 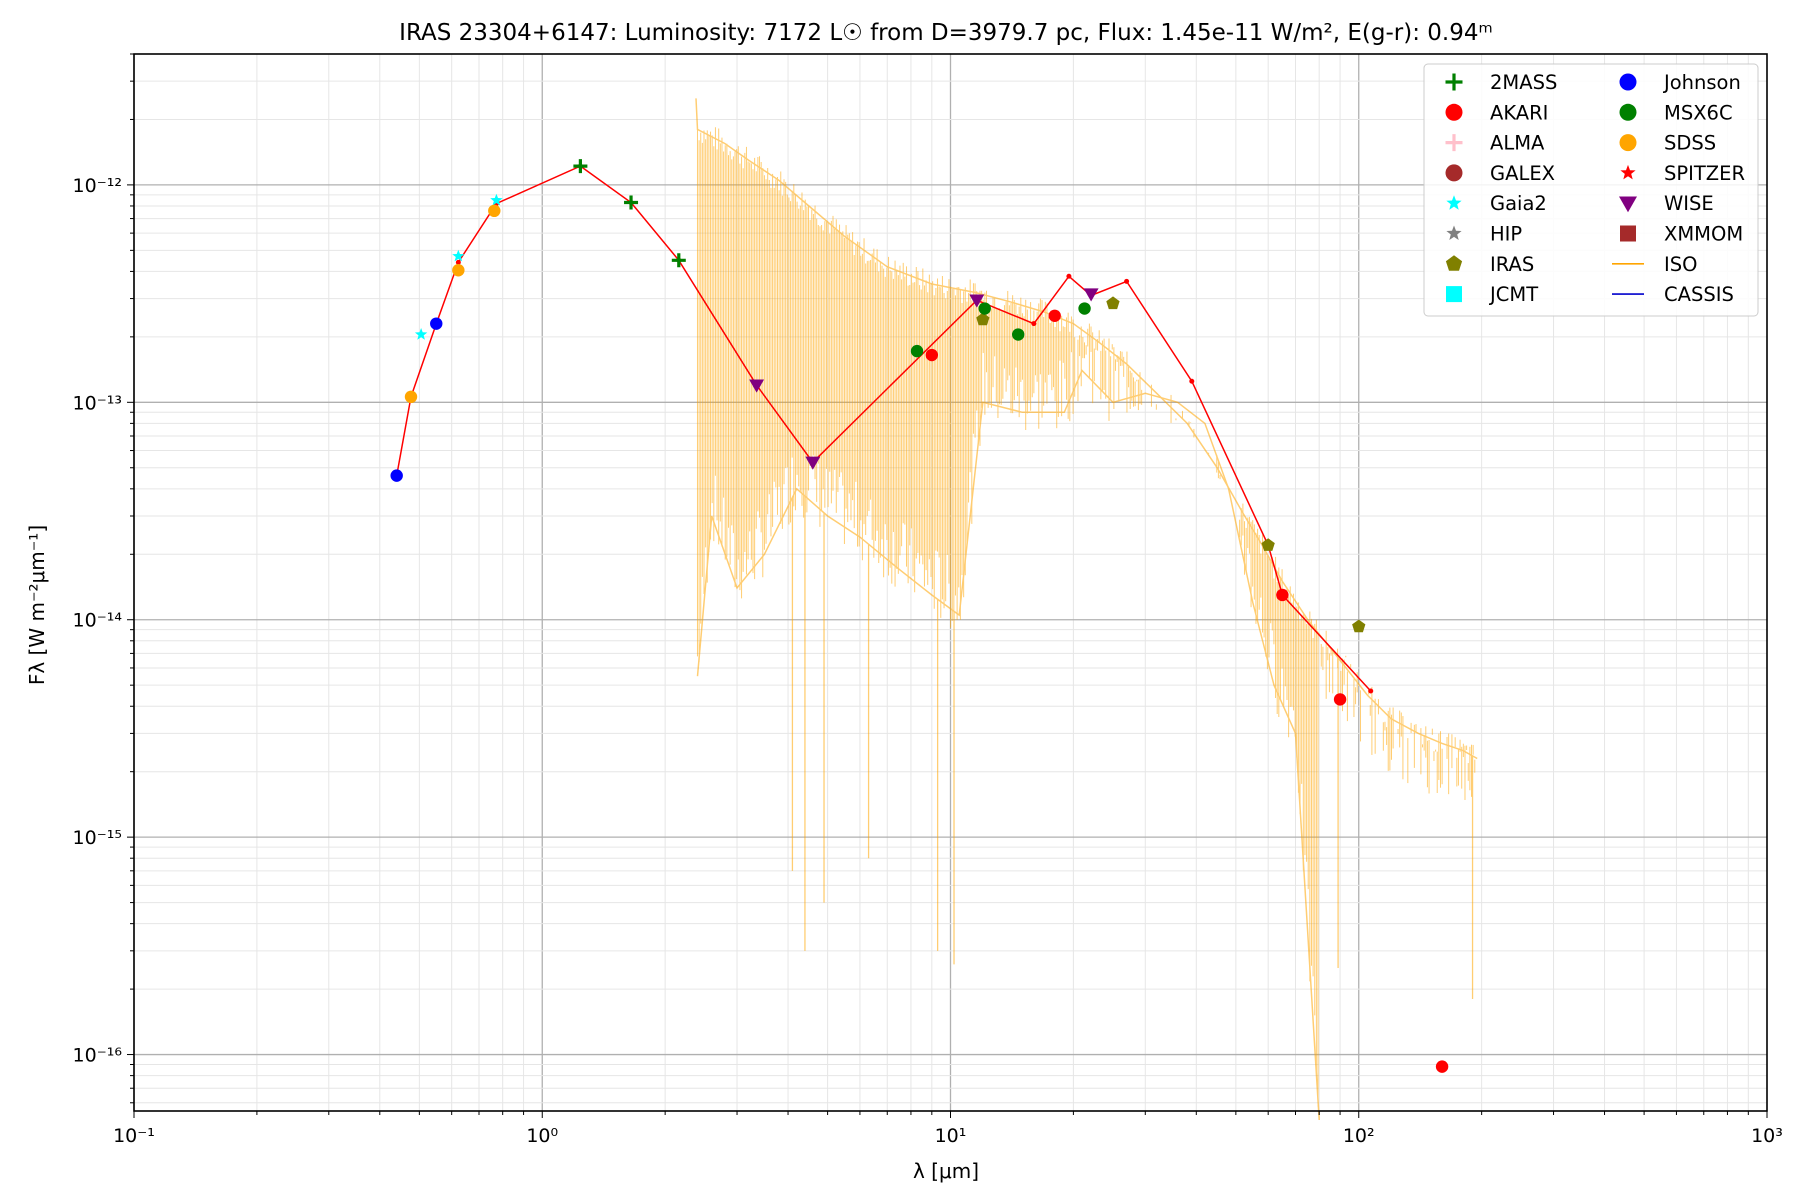 What do you see at coordinates (1518, 203) in the screenshot?
I see `legend-gaia2-label: Gaia2` at bounding box center [1518, 203].